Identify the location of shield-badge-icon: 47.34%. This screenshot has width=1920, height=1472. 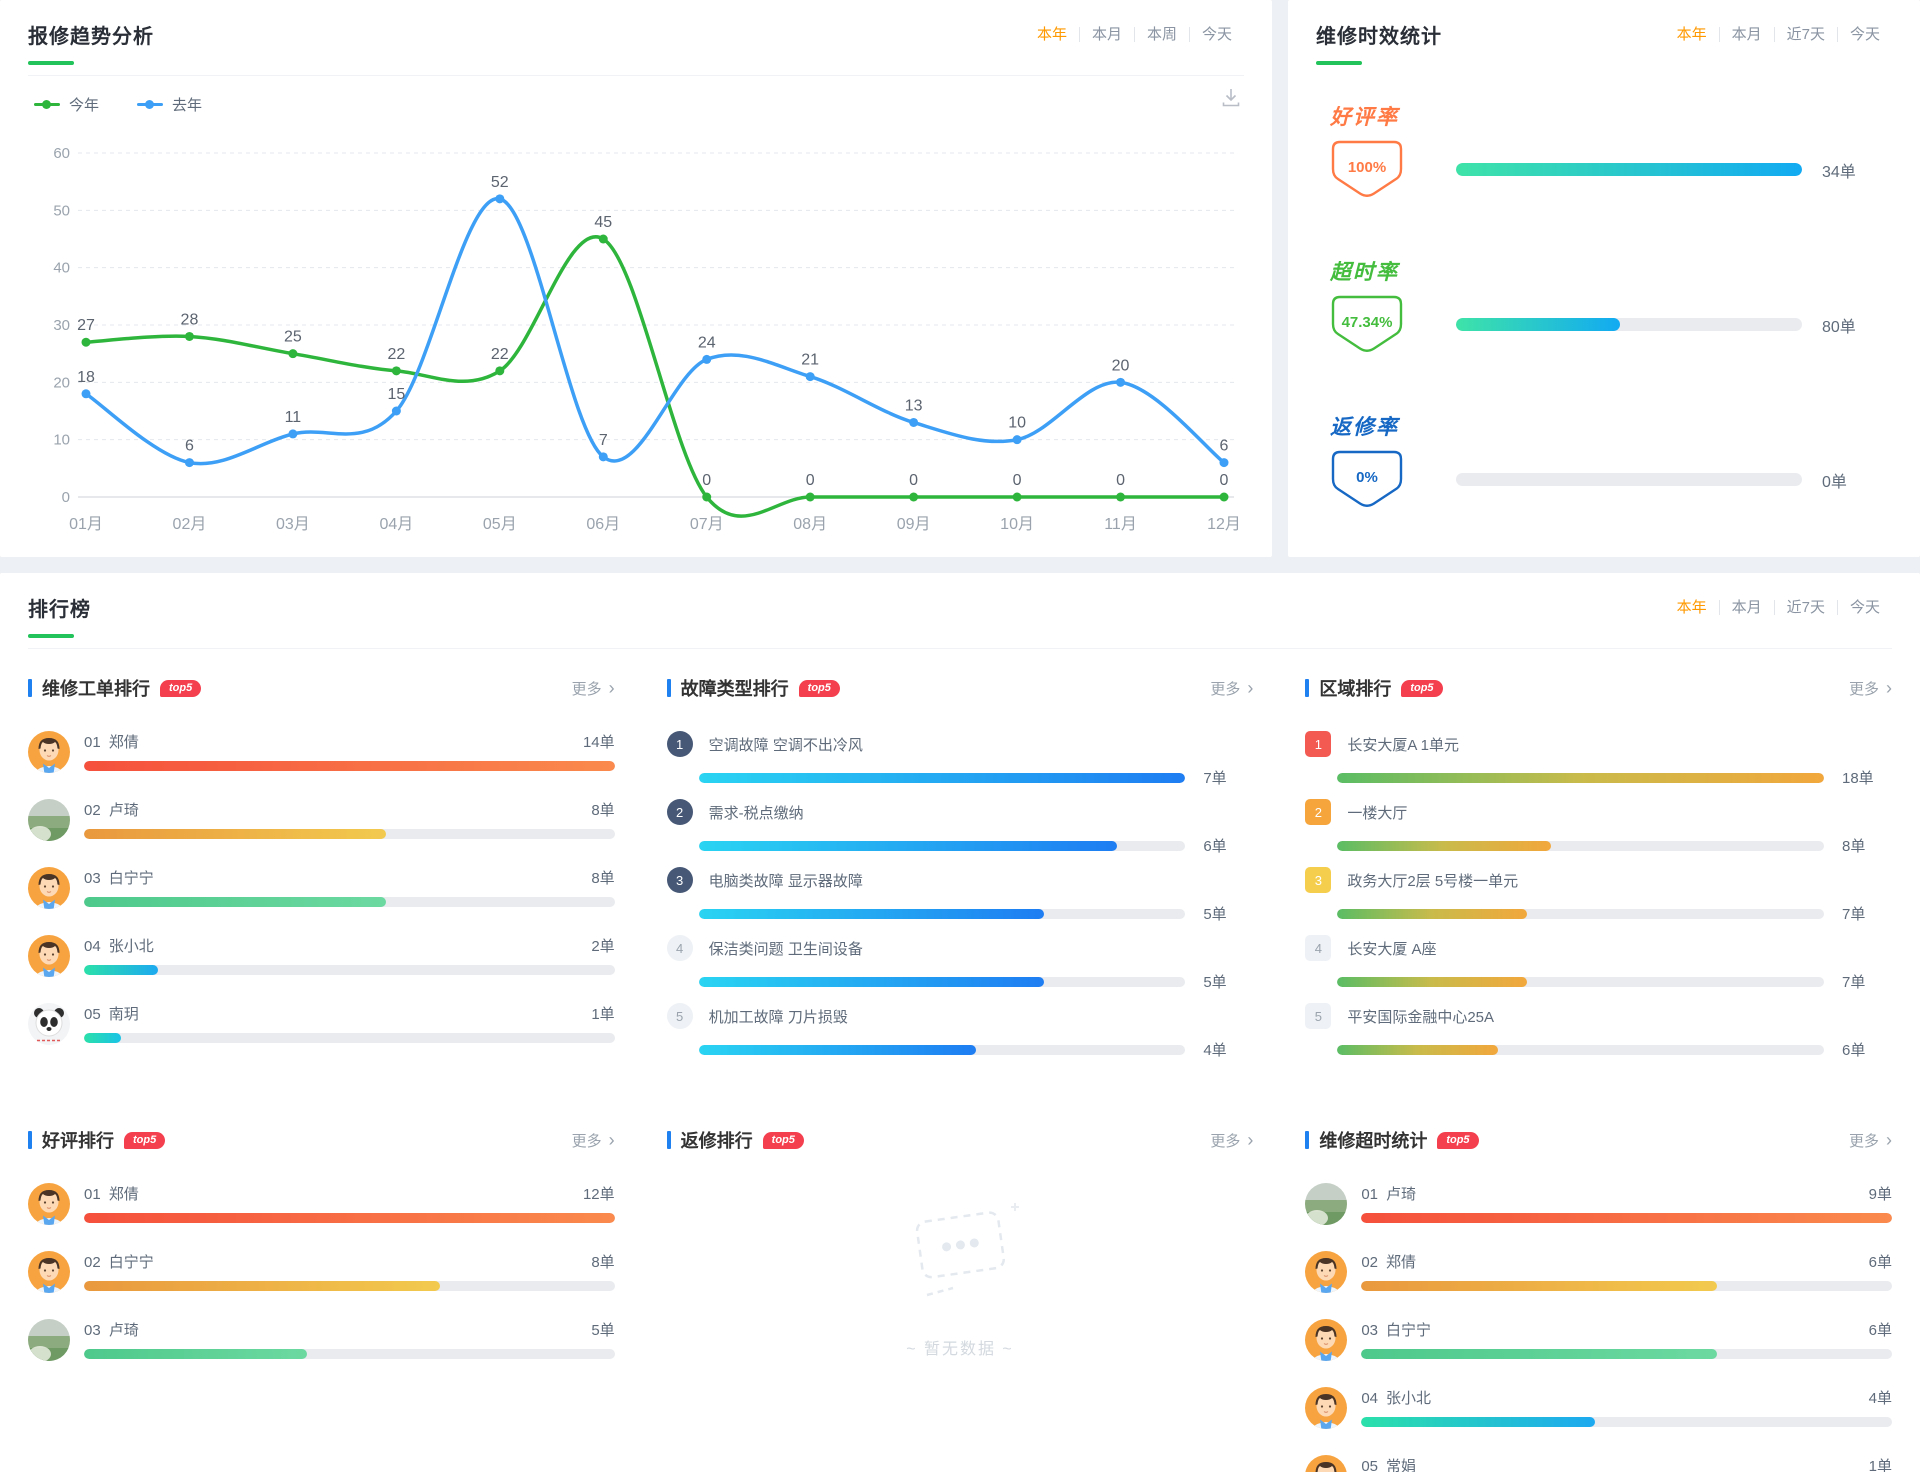
(1367, 323).